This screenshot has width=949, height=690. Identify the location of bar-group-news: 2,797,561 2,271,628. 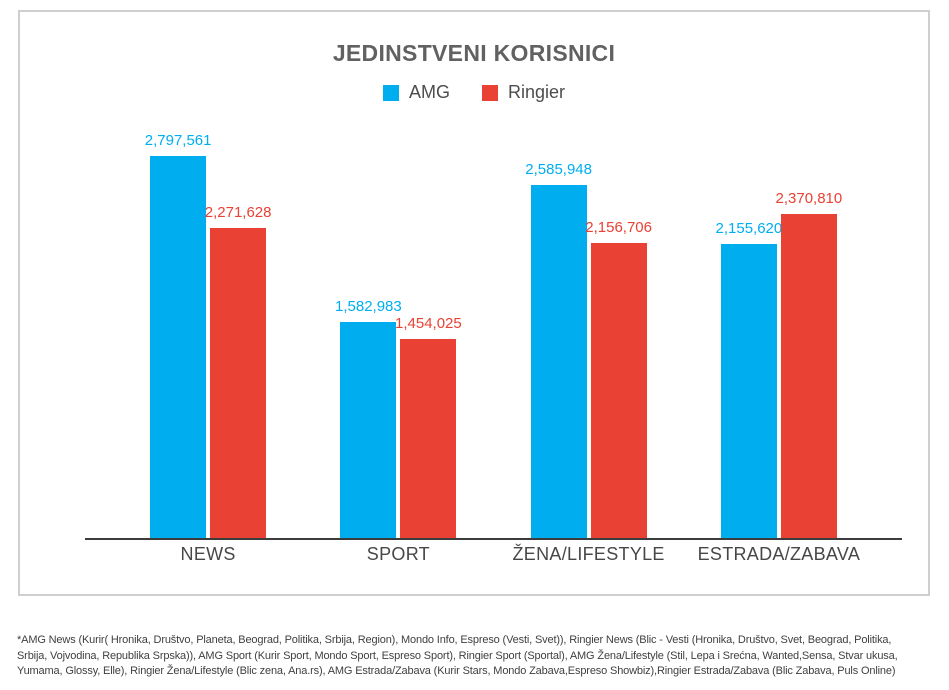
(208, 335).